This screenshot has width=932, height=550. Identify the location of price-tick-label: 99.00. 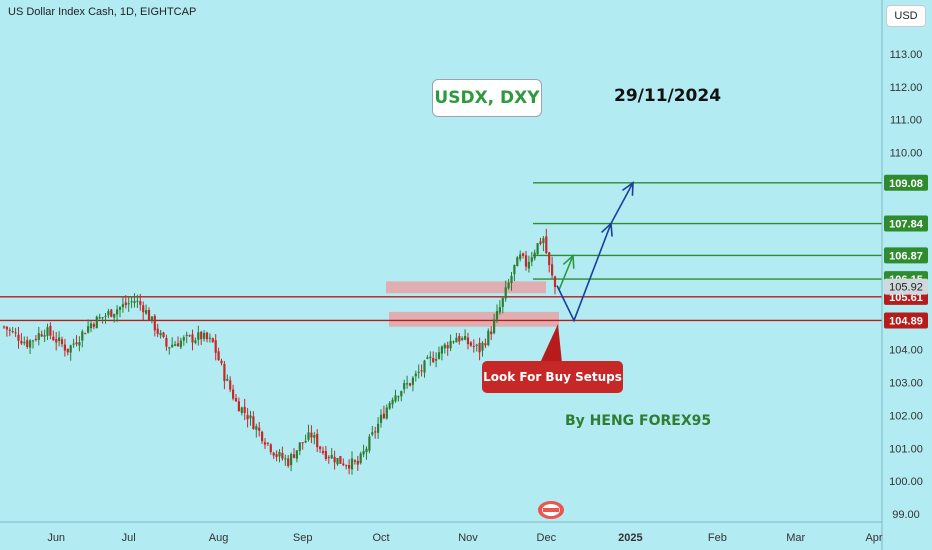
(906, 515).